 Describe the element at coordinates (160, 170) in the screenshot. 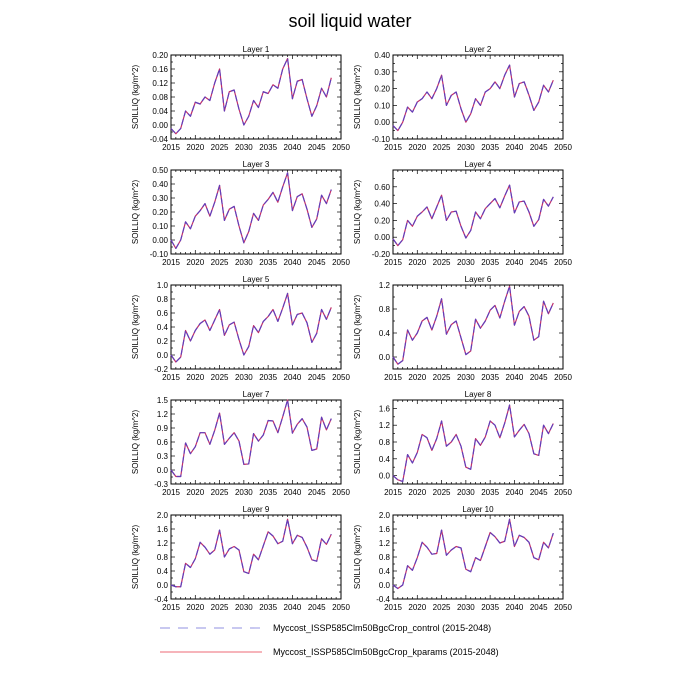

I see `y-tick-label: 0.50` at that location.